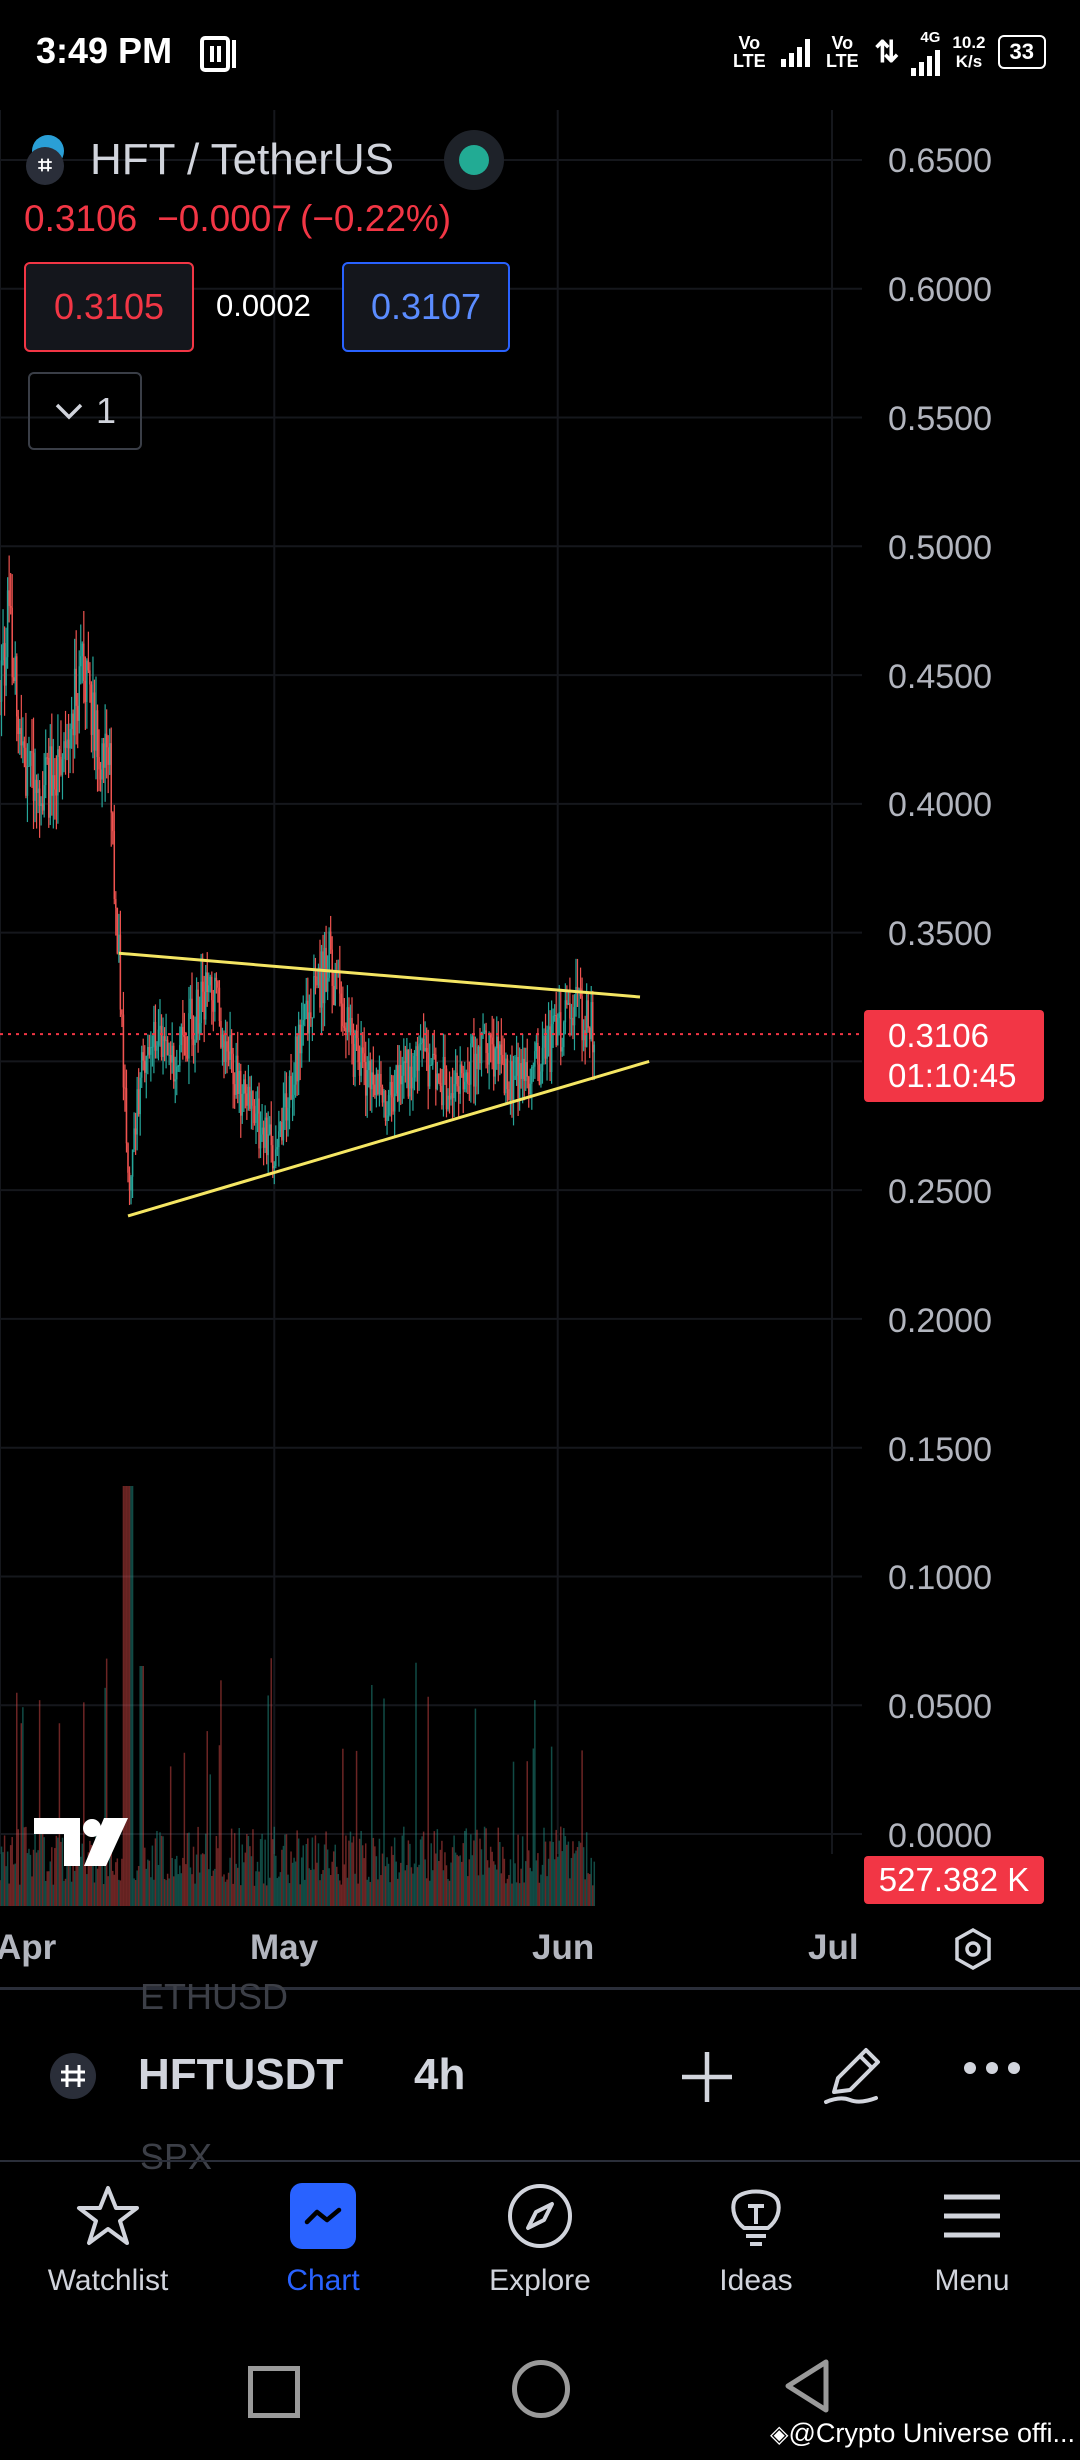 This screenshot has width=1080, height=2460. Describe the element at coordinates (108, 2237) in the screenshot. I see `nav-watchlist: Watchlist` at that location.